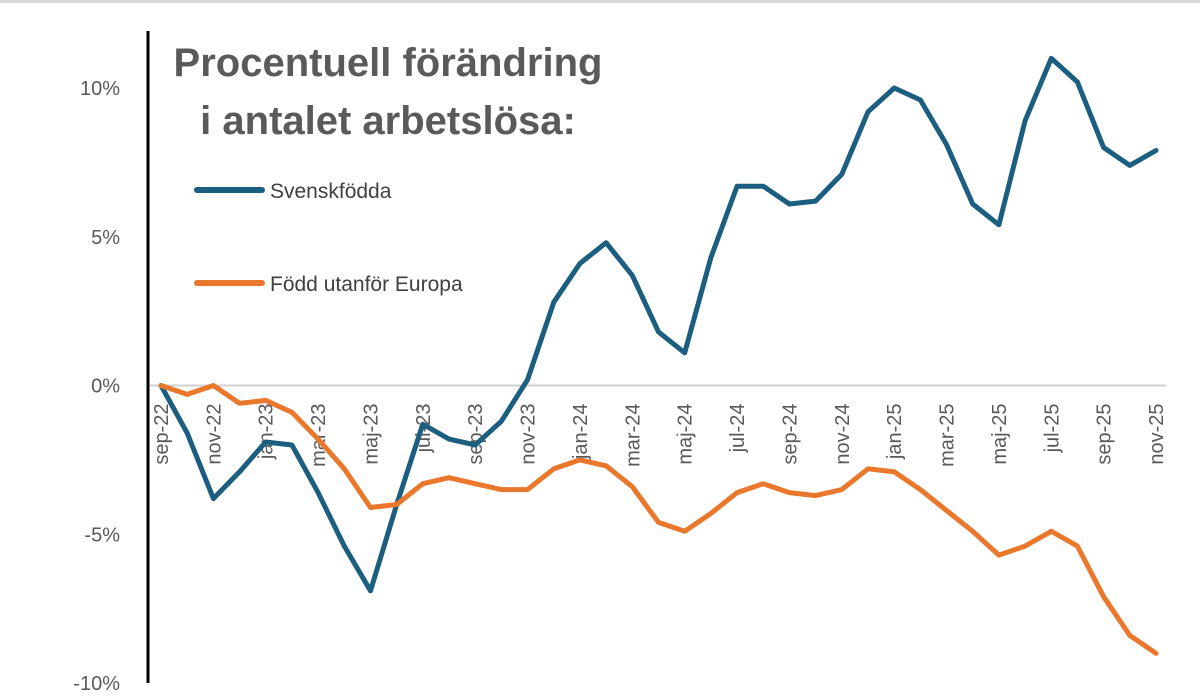  What do you see at coordinates (843, 434) in the screenshot?
I see `x-tick-label: nov-24` at bounding box center [843, 434].